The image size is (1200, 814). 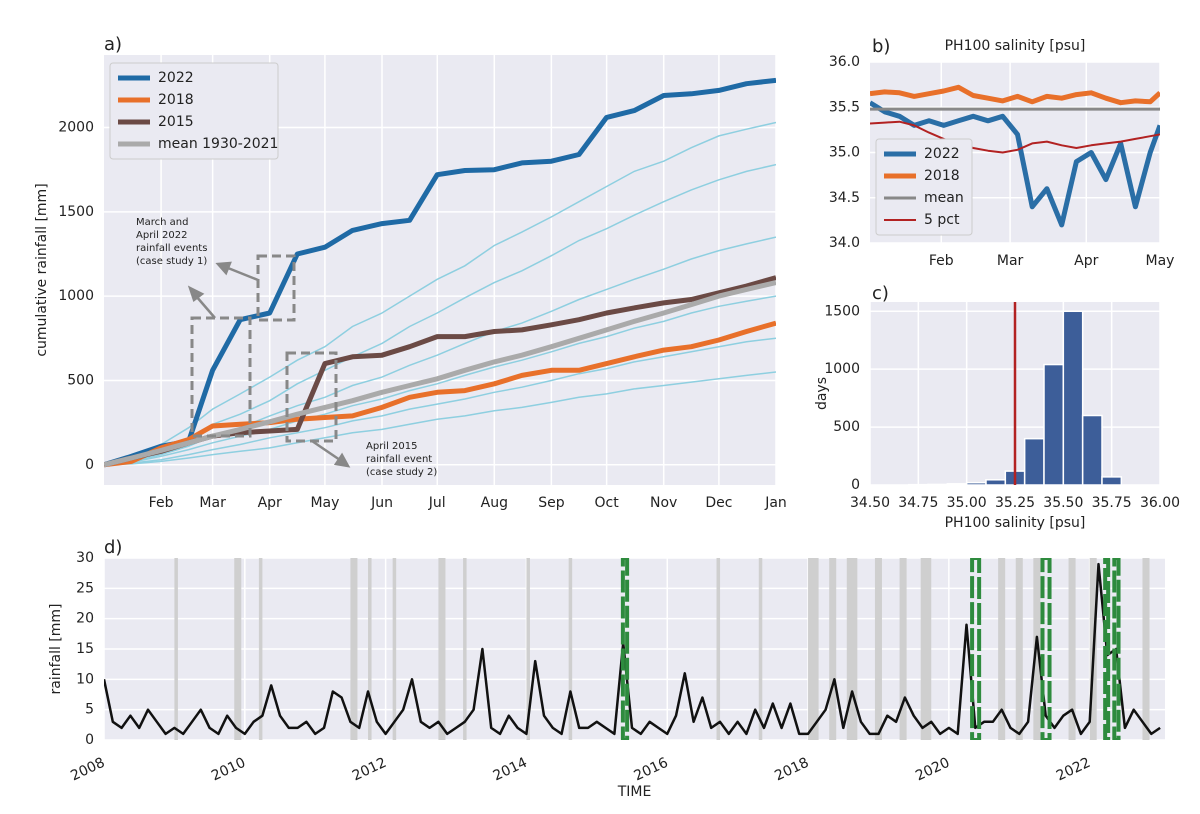 I want to click on x-tick-label: 35.00, so click(x=967, y=503).